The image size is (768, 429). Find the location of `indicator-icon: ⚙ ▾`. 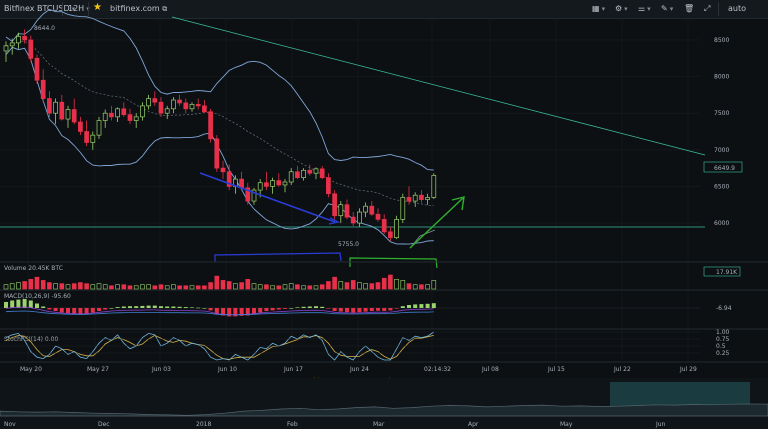

indicator-icon: ⚙ ▾ is located at coordinates (621, 8).